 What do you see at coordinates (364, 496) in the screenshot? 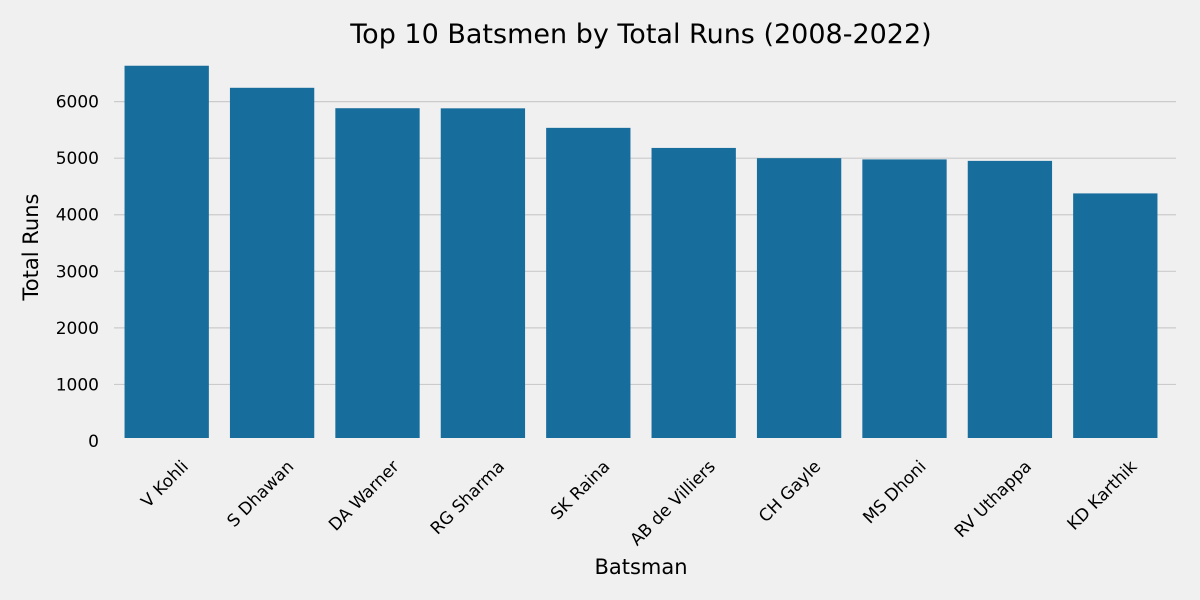
I see `x-tick-label: DA Warner` at bounding box center [364, 496].